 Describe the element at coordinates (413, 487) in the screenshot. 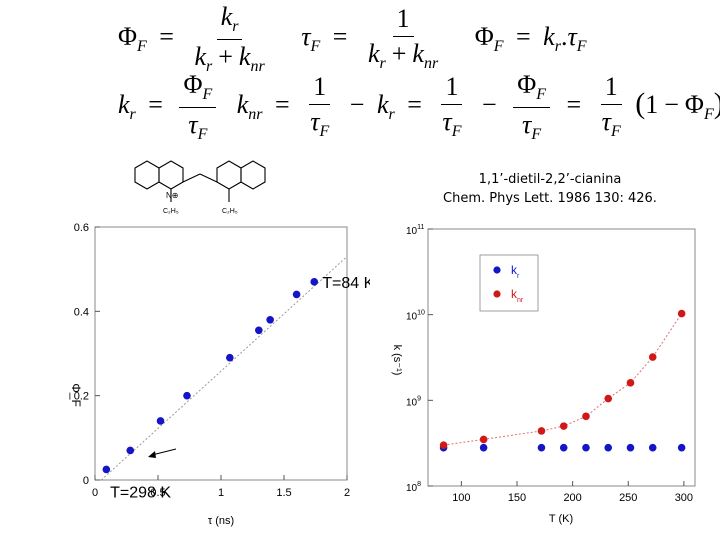

I see `y-tick-label: 10⁸` at that location.